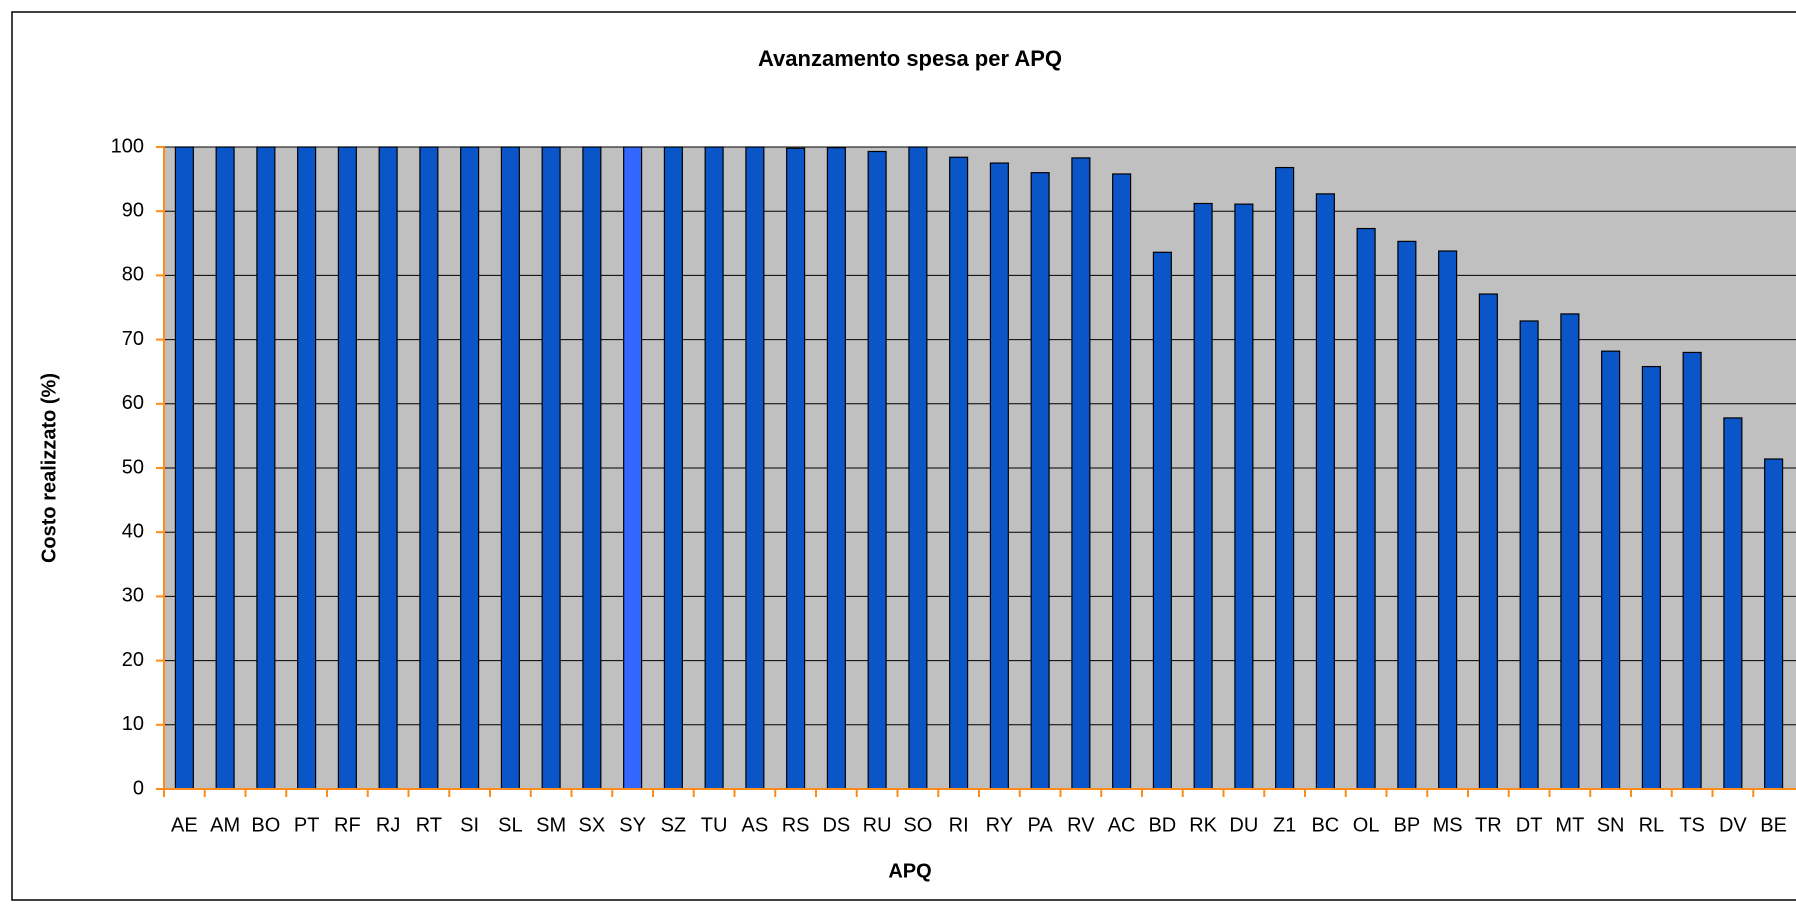 This screenshot has height=906, width=1796. Describe the element at coordinates (469, 825) in the screenshot. I see `x-tick-label: SI` at that location.